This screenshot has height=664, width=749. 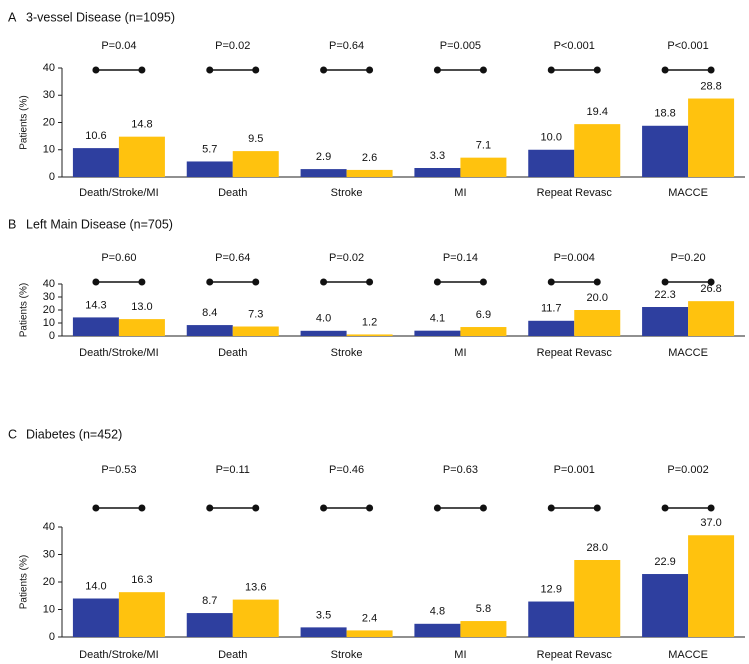 What do you see at coordinates (460, 258) in the screenshot?
I see `p-value: P=0.14` at bounding box center [460, 258].